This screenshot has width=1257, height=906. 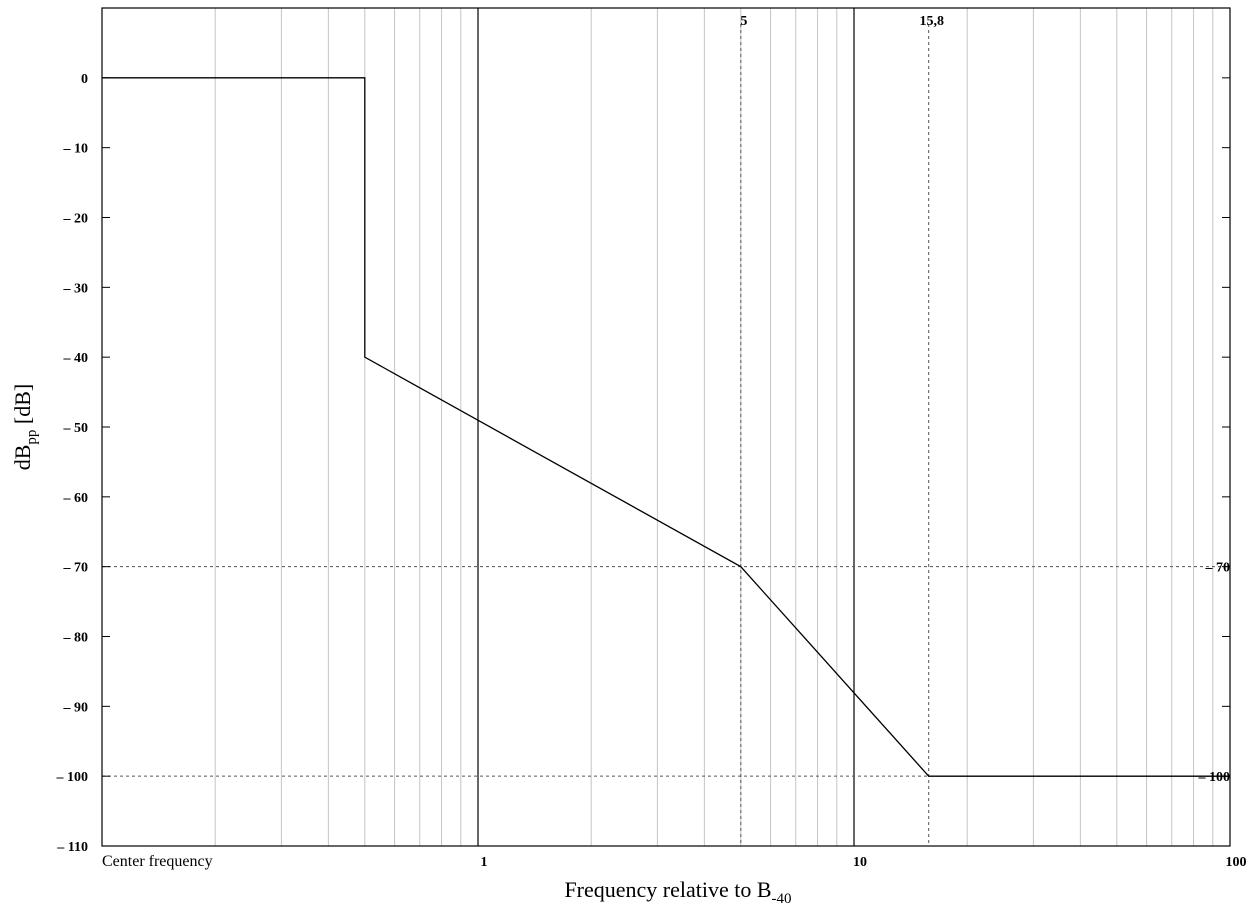 What do you see at coordinates (72, 847) in the screenshot?
I see `y-tick-label: – 110` at bounding box center [72, 847].